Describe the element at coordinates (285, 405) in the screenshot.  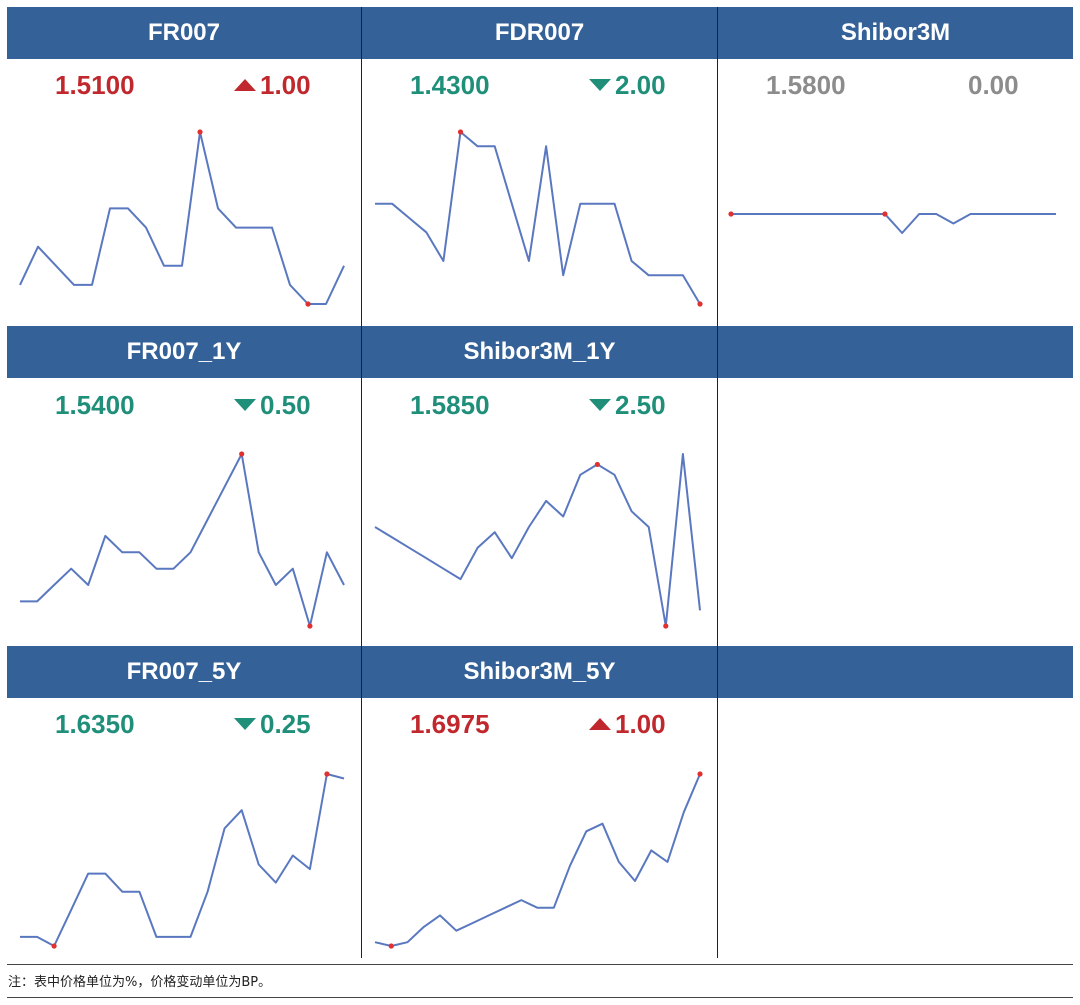
I see `change-text: 0.50` at that location.